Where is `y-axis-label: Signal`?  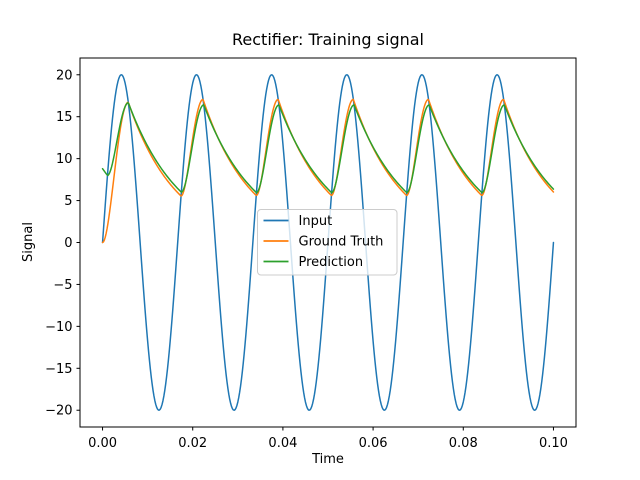
y-axis-label: Signal is located at coordinates (28, 242).